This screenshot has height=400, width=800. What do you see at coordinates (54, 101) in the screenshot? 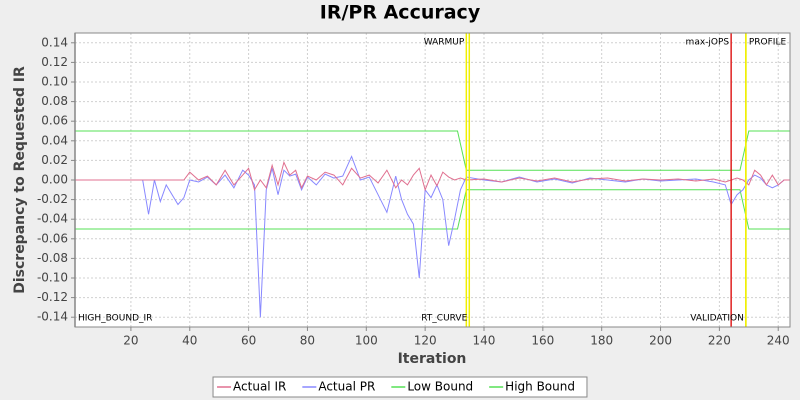
I see `y-tick-label: 0.08` at bounding box center [54, 101].